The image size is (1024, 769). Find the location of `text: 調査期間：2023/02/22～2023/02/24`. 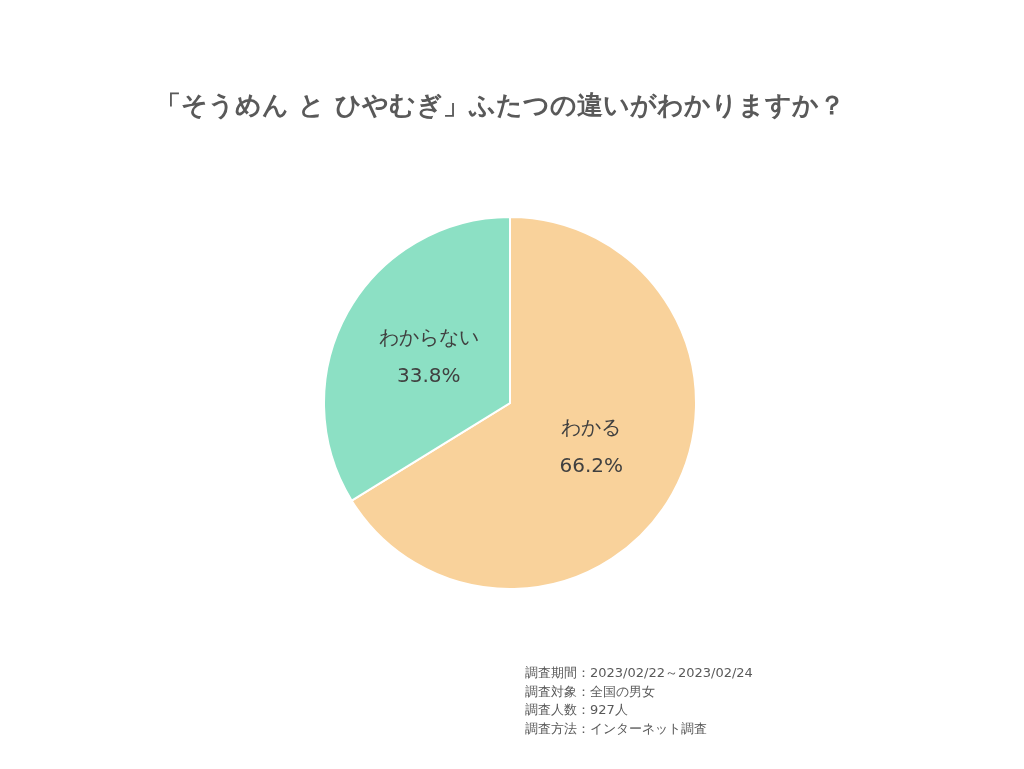

text: 調査期間：2023/02/22～2023/02/24 is located at coordinates (639, 672).